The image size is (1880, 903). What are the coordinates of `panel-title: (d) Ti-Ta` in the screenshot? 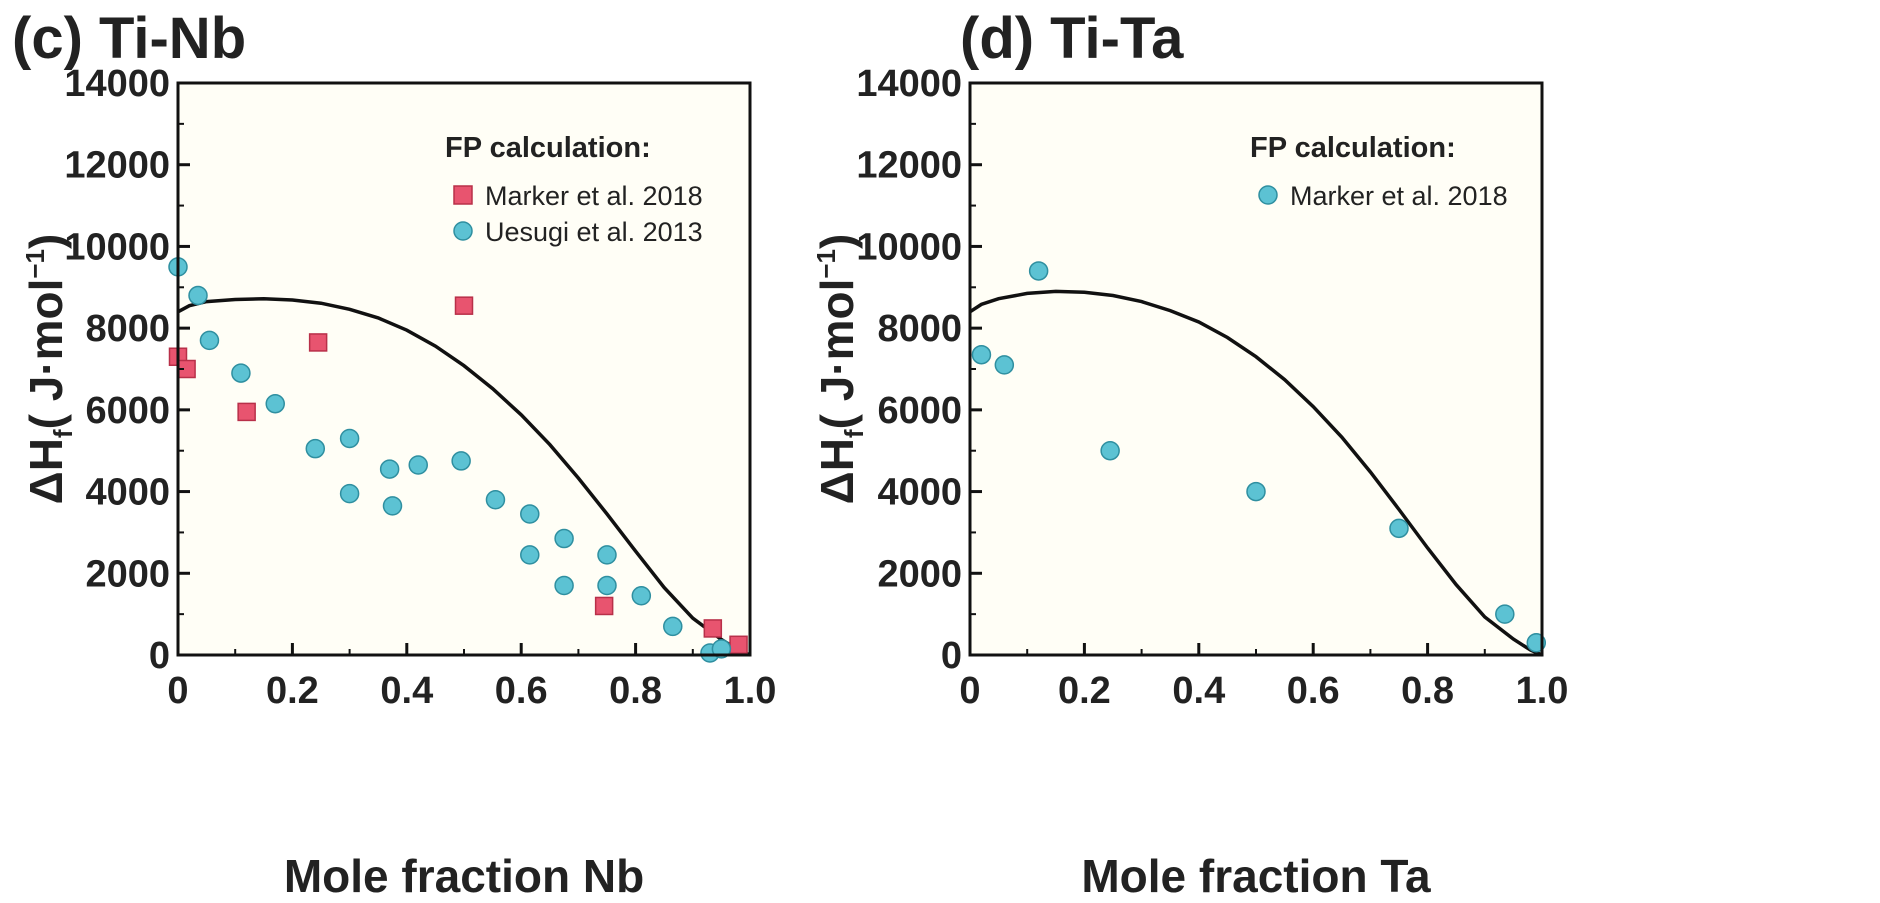 It's located at (1072, 38).